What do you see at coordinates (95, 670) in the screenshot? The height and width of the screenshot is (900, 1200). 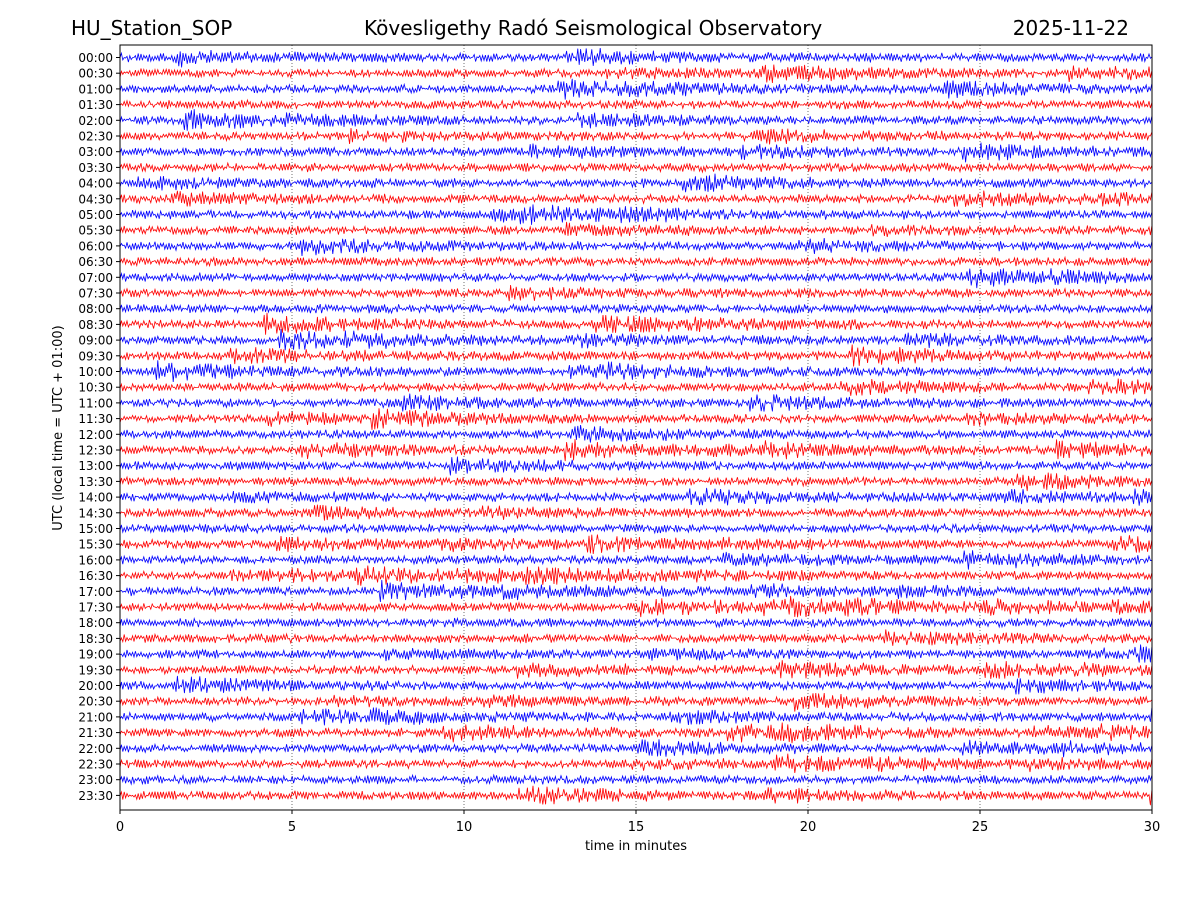 I see `y-tick-label: 19:30` at bounding box center [95, 670].